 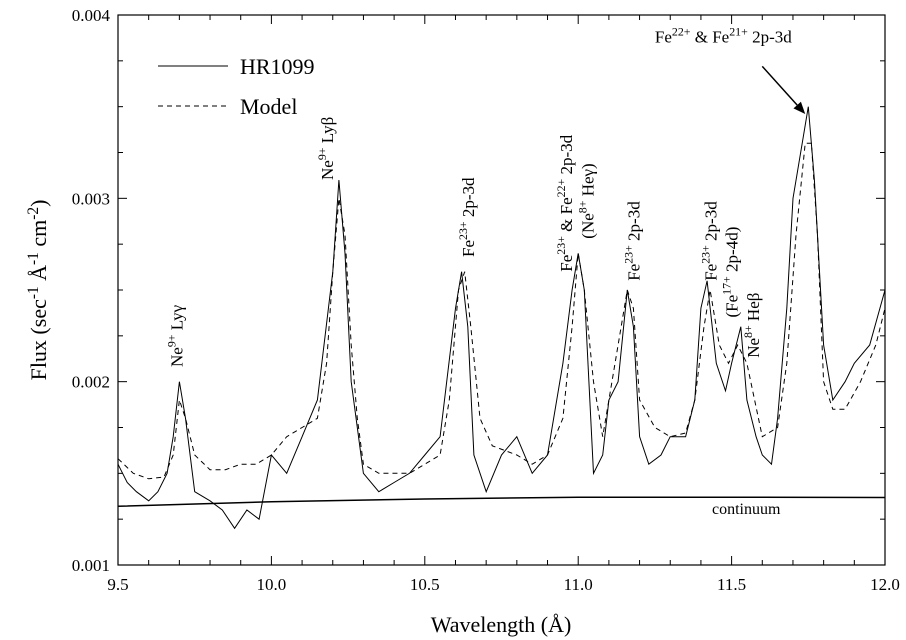 What do you see at coordinates (587, 200) in the screenshot?
I see `line-annotation-label: (Ne8+ Heγ)` at bounding box center [587, 200].